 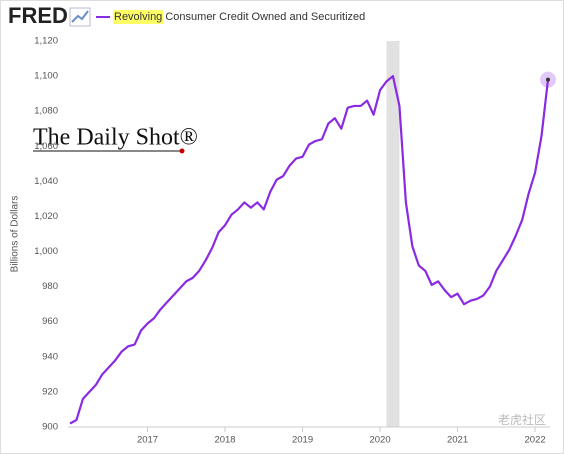 I want to click on y-tick-label: 1,120, so click(x=46, y=41).